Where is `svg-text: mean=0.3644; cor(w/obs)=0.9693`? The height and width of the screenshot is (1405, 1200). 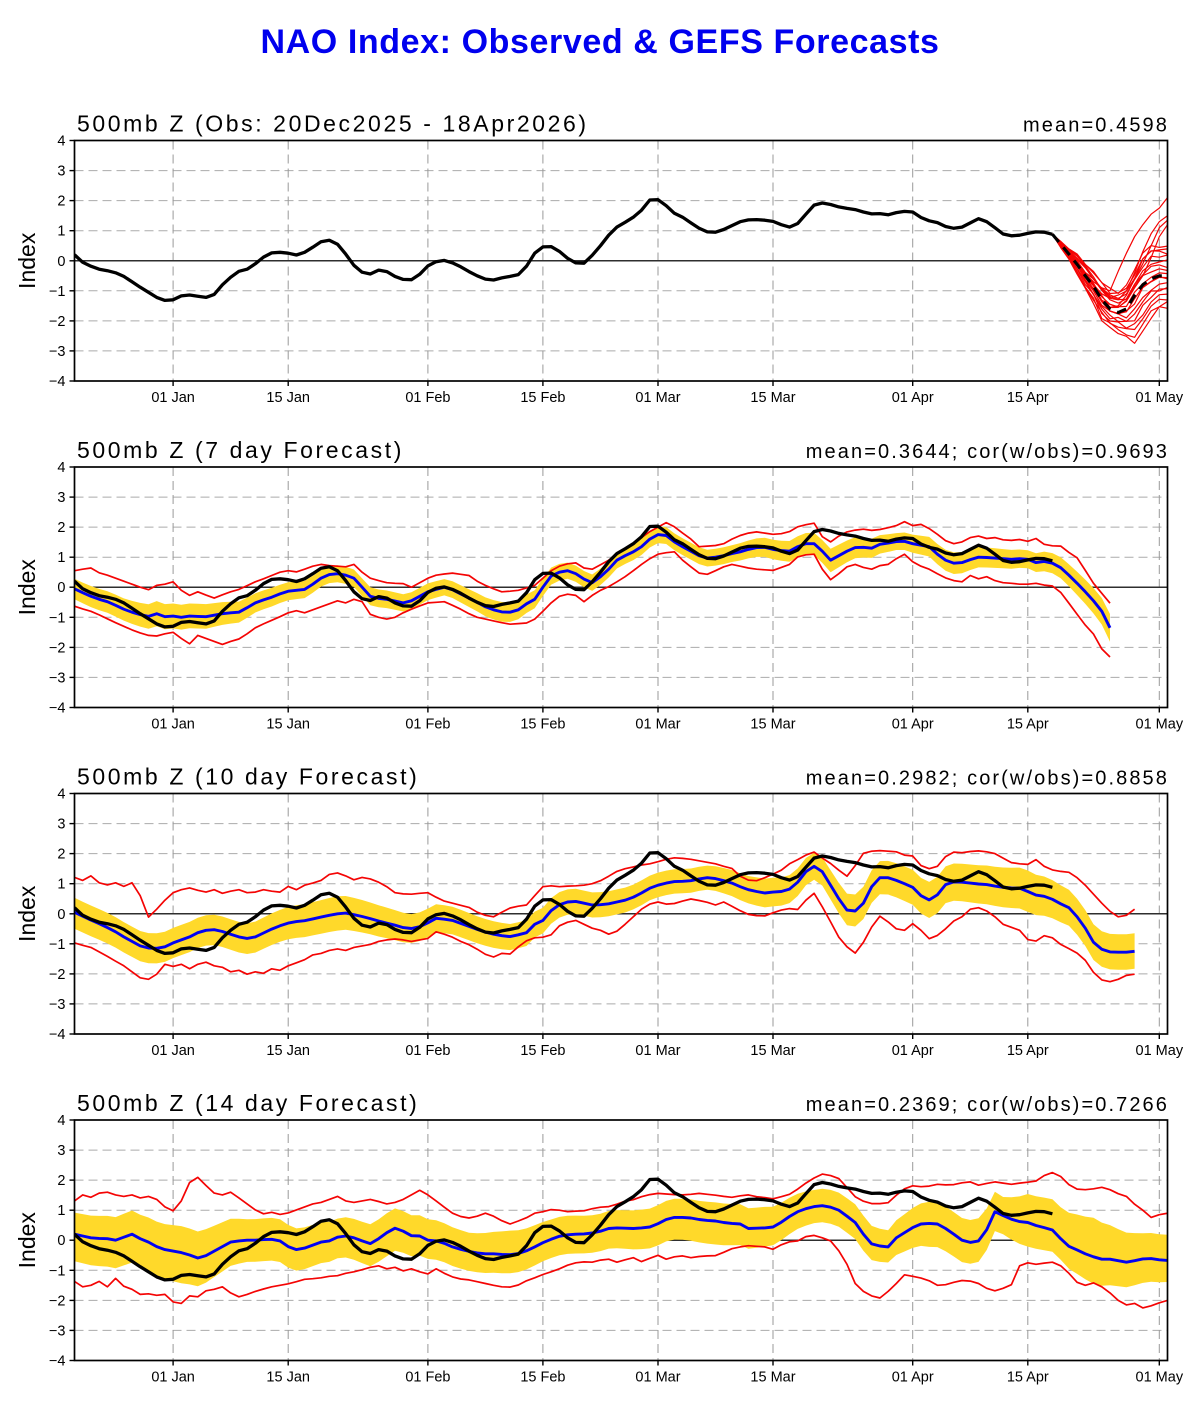
svg-text: mean=0.3644; cor(w/obs)=0.9693 is located at coordinates (987, 452).